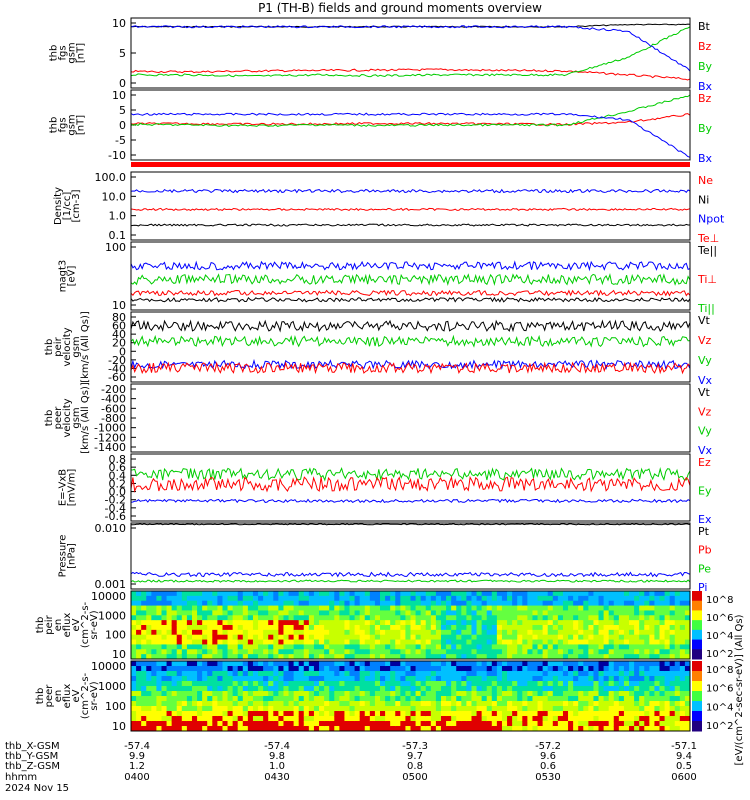 This screenshot has width=750, height=800. What do you see at coordinates (705, 491) in the screenshot?
I see `legend-Ey: Ey` at bounding box center [705, 491].